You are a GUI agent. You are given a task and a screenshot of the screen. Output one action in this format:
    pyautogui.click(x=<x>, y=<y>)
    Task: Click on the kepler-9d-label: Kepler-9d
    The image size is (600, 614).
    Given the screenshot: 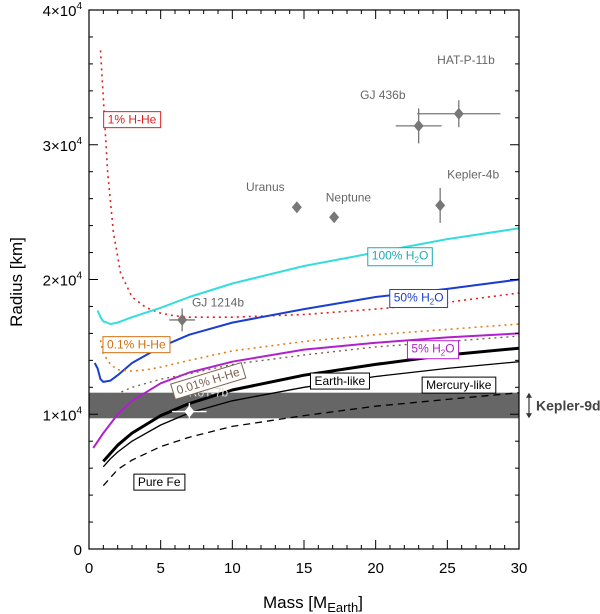 What is the action you would take?
    pyautogui.click(x=568, y=405)
    